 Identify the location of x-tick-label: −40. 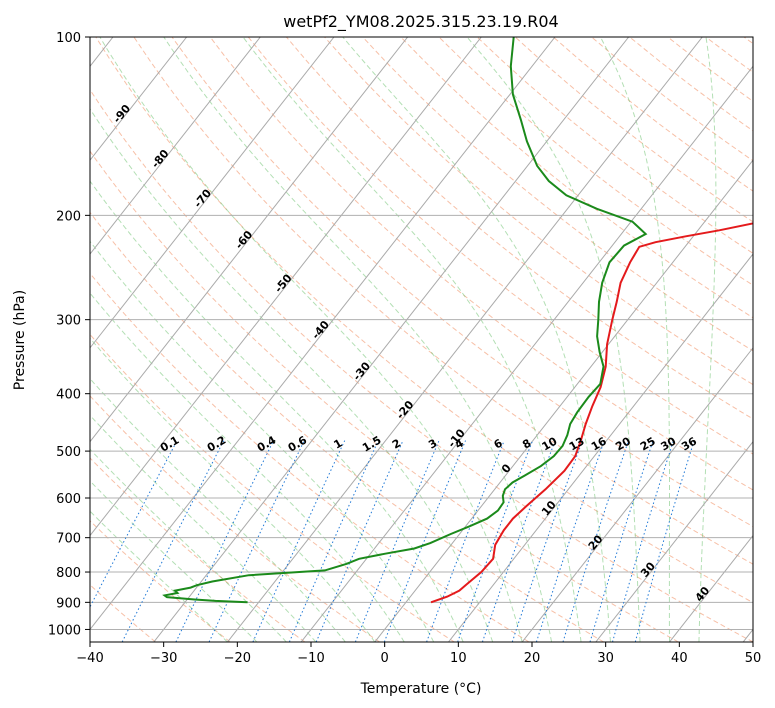
(89, 658).